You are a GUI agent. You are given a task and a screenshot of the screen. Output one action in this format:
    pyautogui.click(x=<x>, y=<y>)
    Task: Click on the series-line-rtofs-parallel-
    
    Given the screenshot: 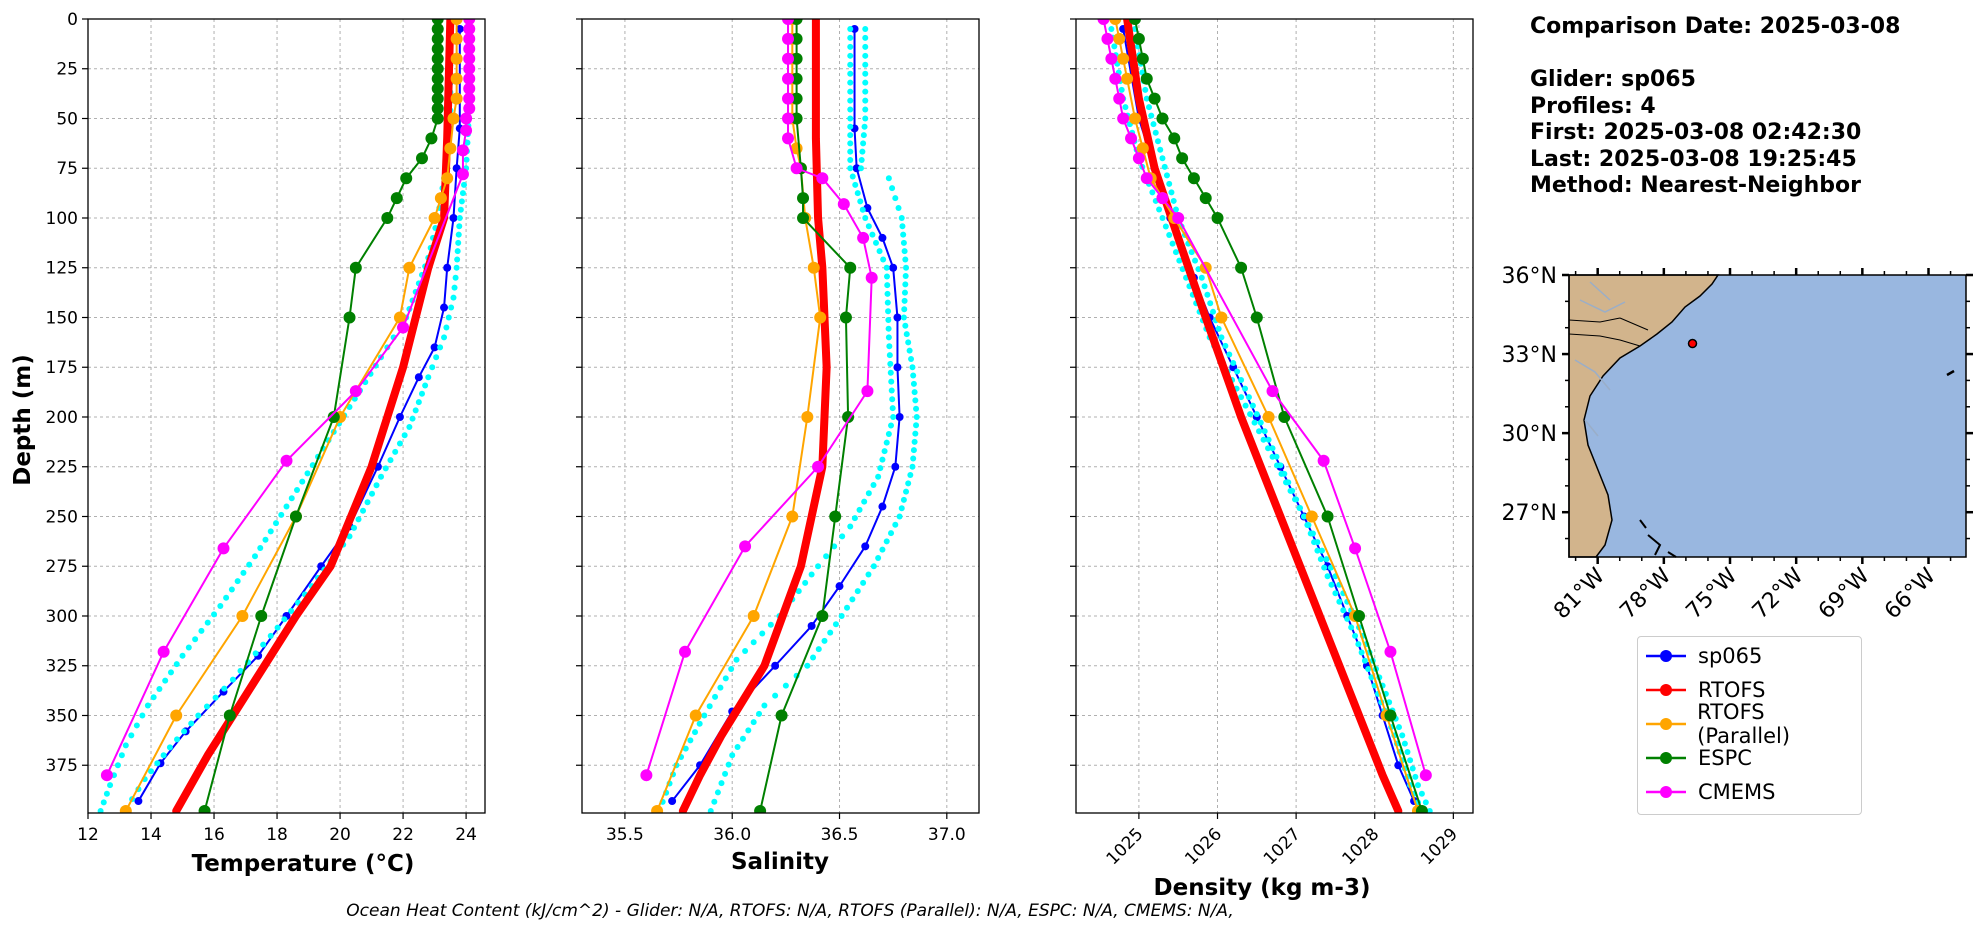 What is the action you would take?
    pyautogui.click(x=1266, y=416)
    